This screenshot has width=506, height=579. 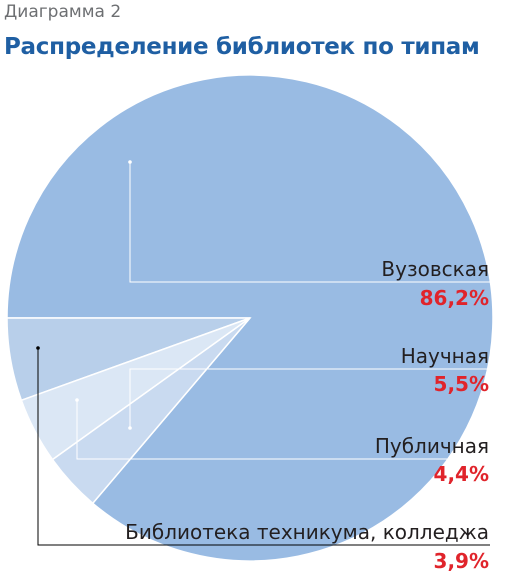 I want to click on slice-label-2: Научная, so click(x=445, y=356).